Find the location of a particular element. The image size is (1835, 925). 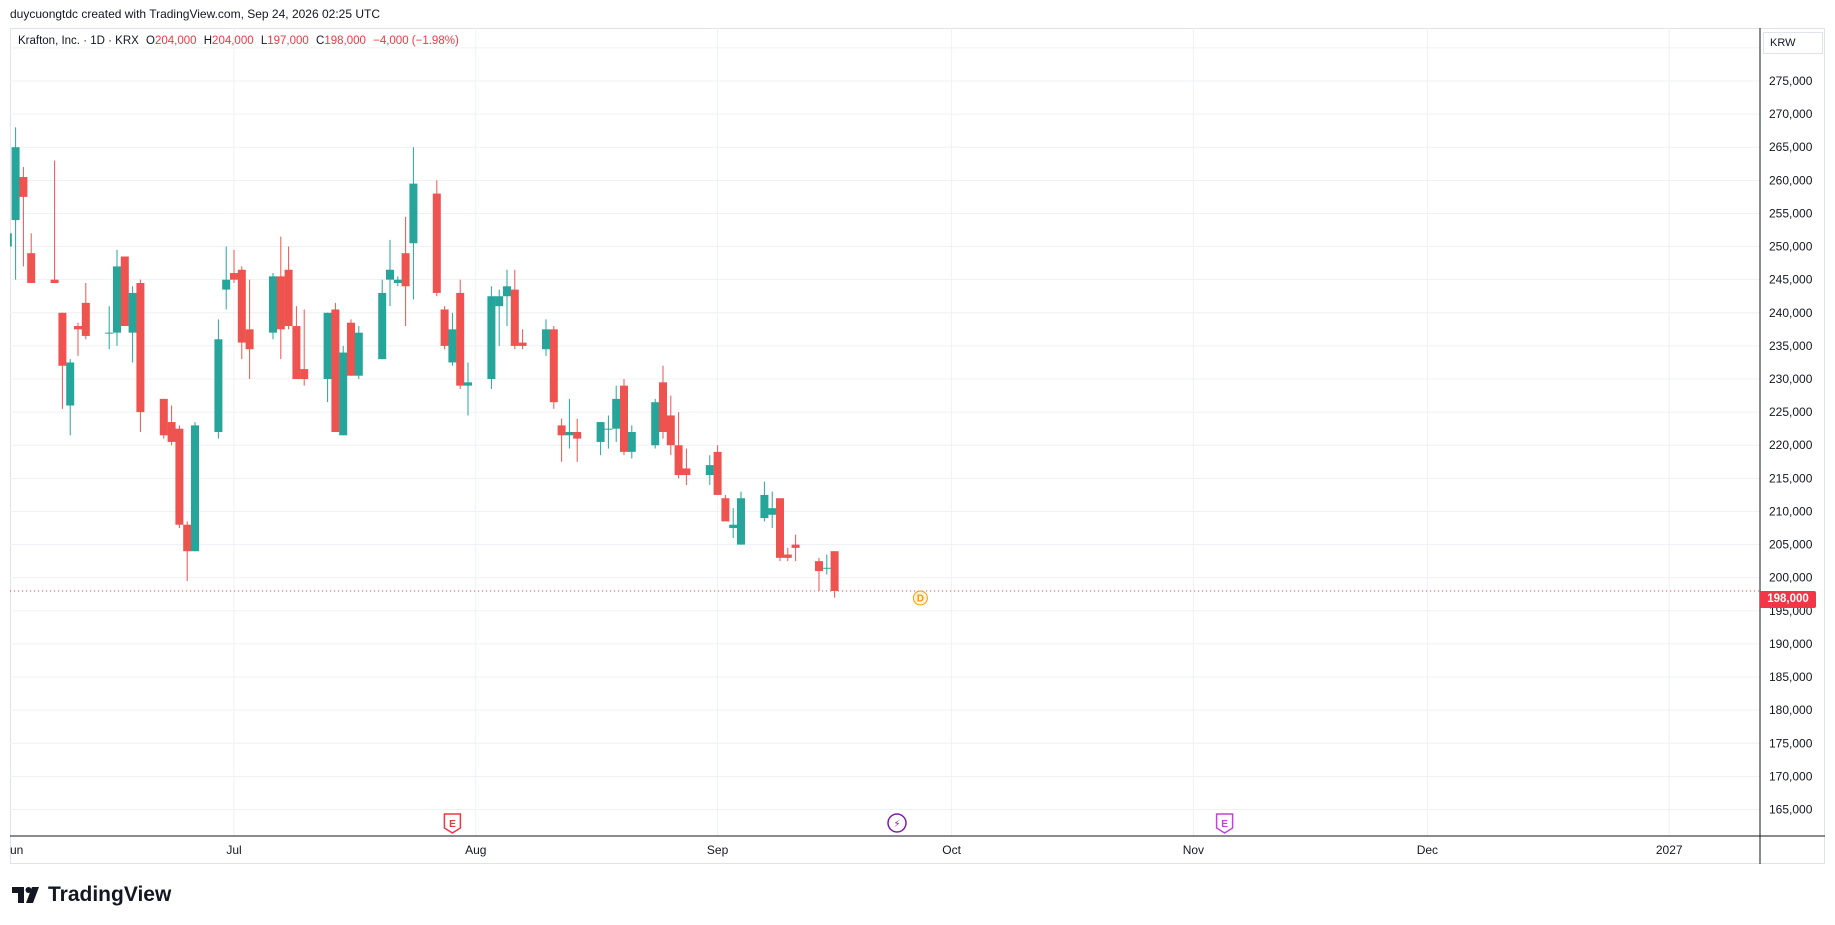

price-tick-label: 215,000 is located at coordinates (1791, 478).